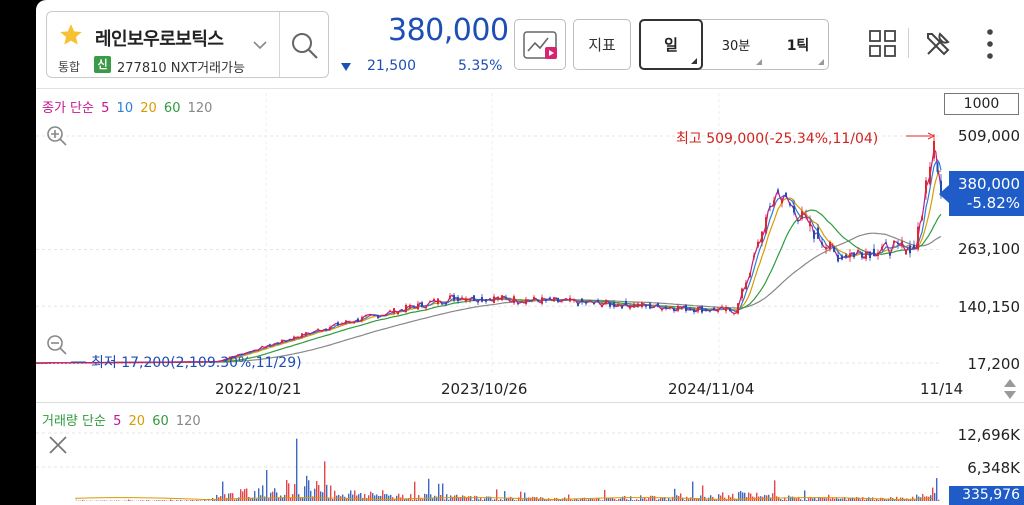 This screenshot has height=505, width=1024. Describe the element at coordinates (990, 46) in the screenshot. I see `more-icon` at that location.